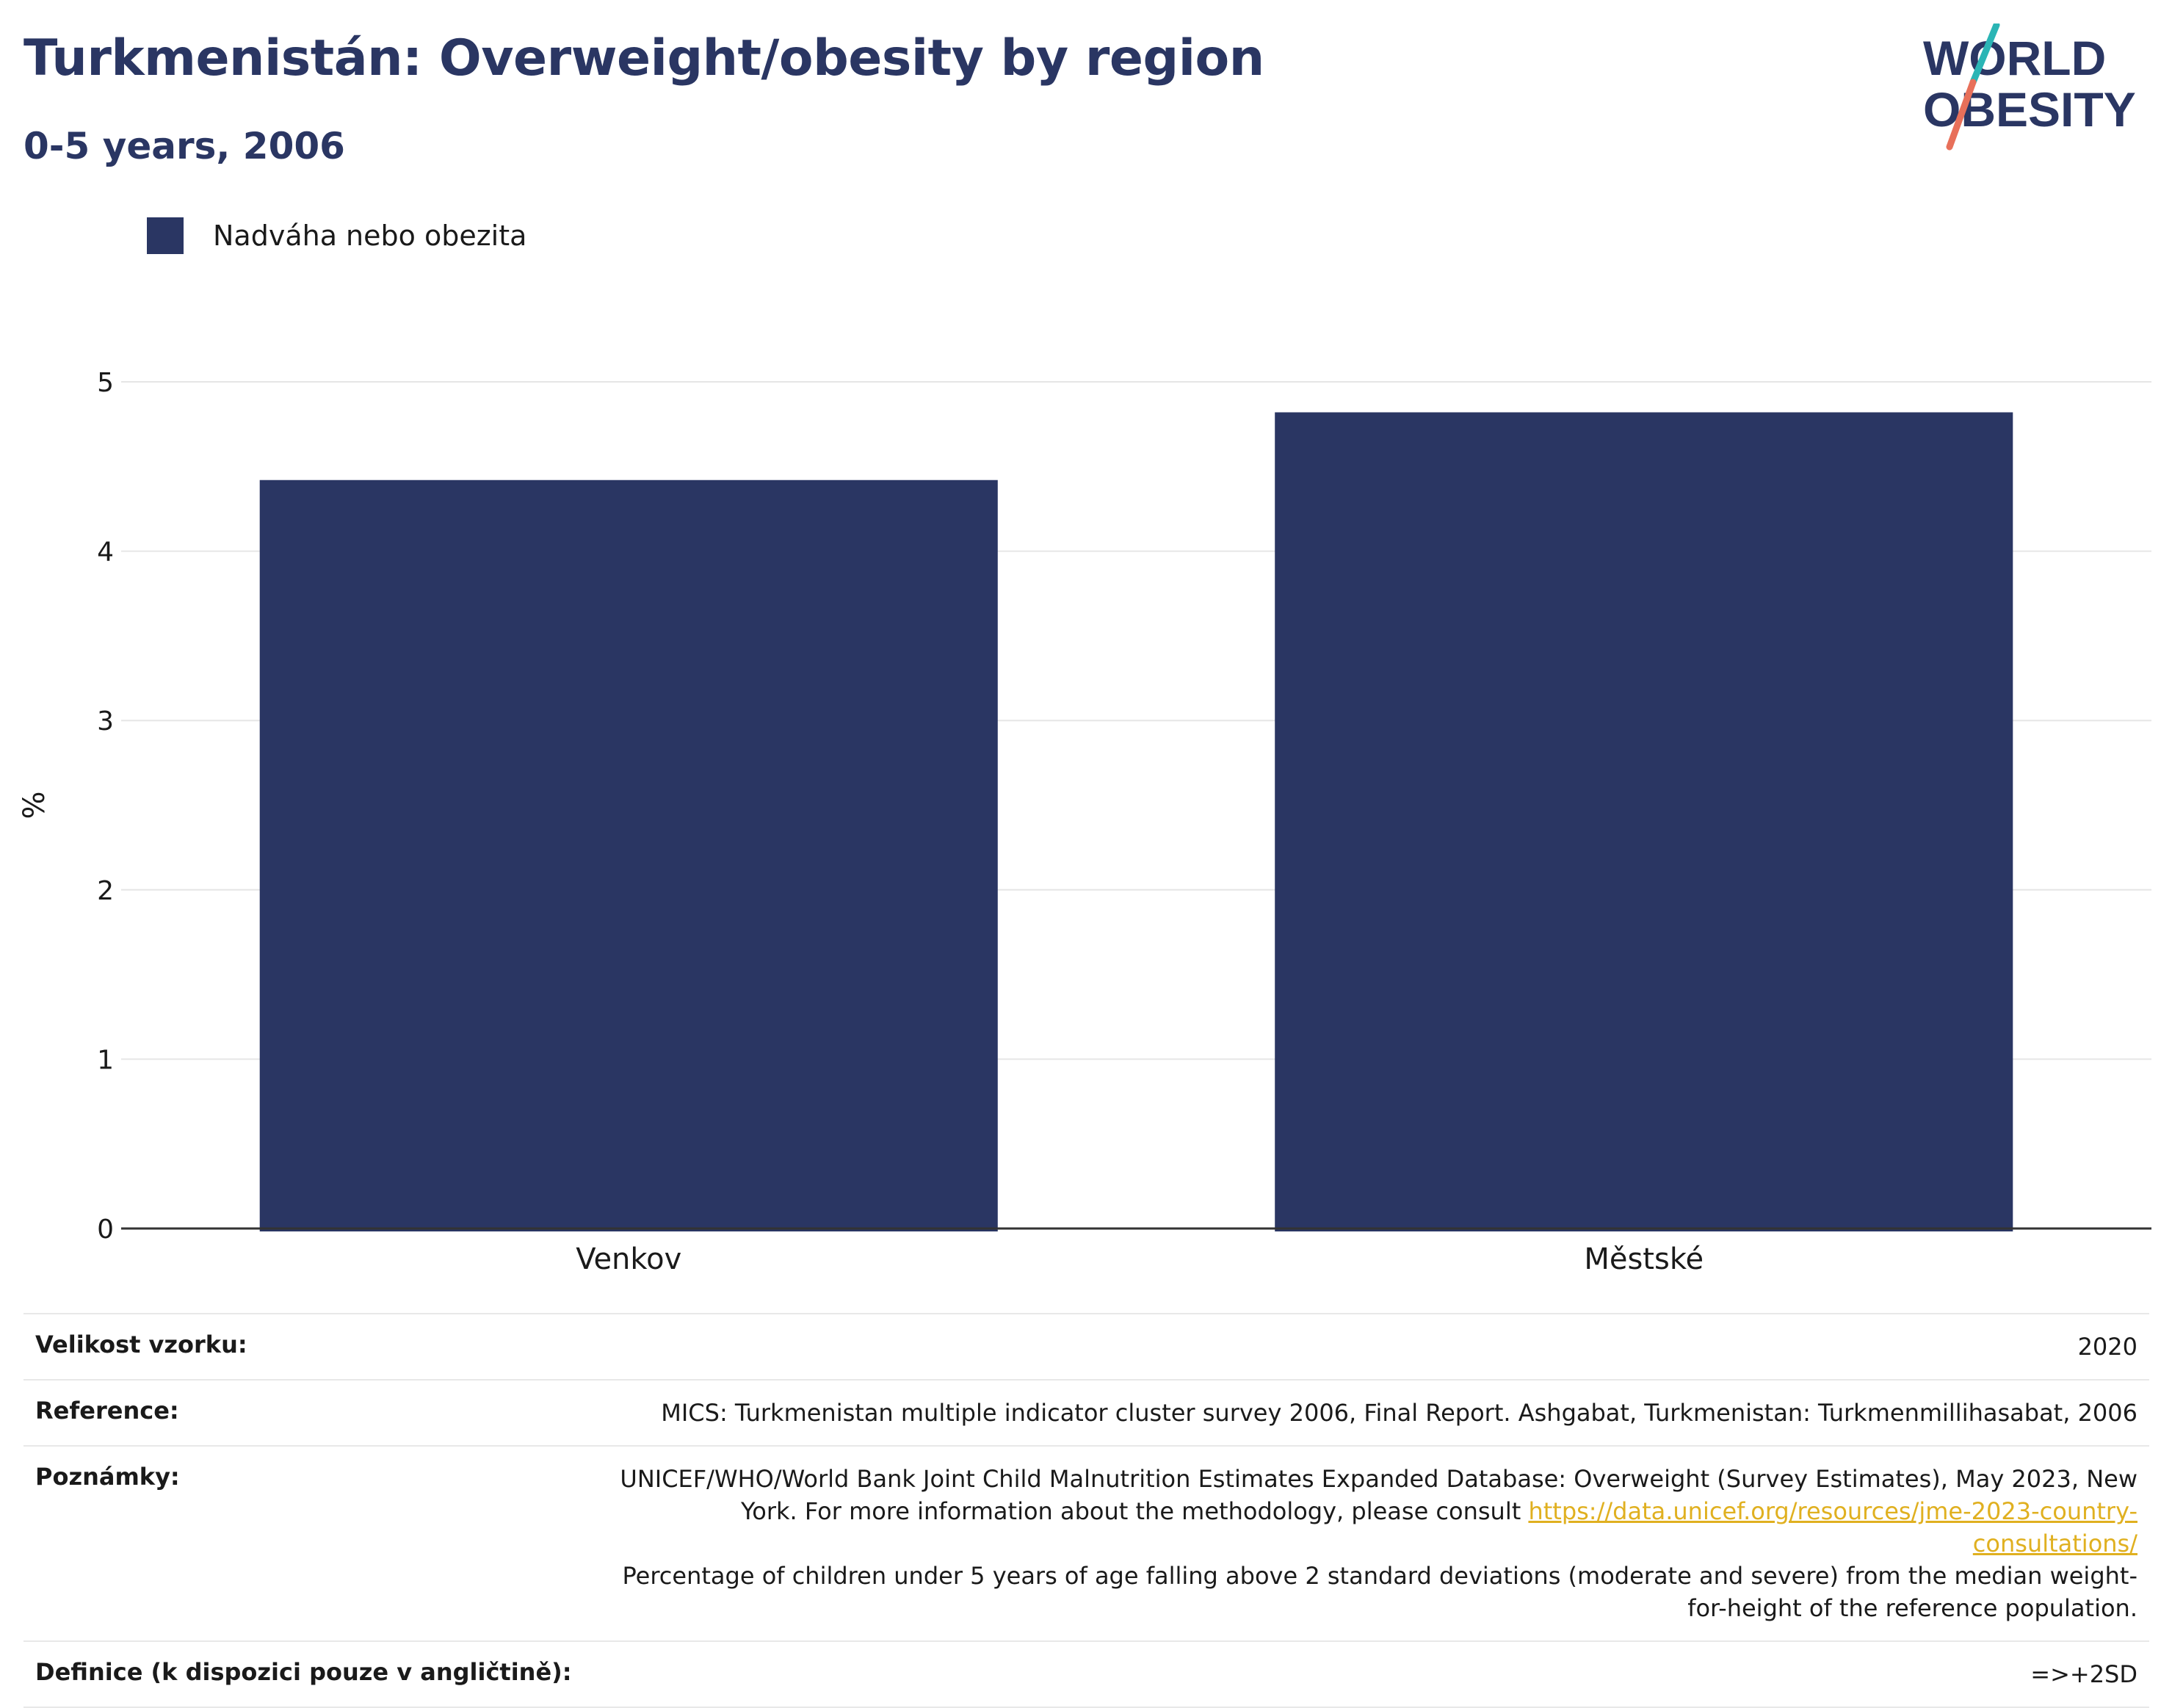  I want to click on reference-label: Reference:, so click(107, 1411).